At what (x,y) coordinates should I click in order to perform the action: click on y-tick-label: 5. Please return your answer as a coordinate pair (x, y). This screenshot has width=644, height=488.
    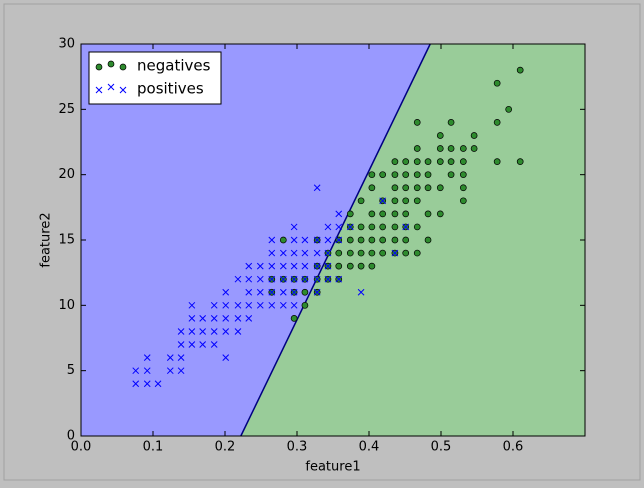
    Looking at the image, I should click on (71, 370).